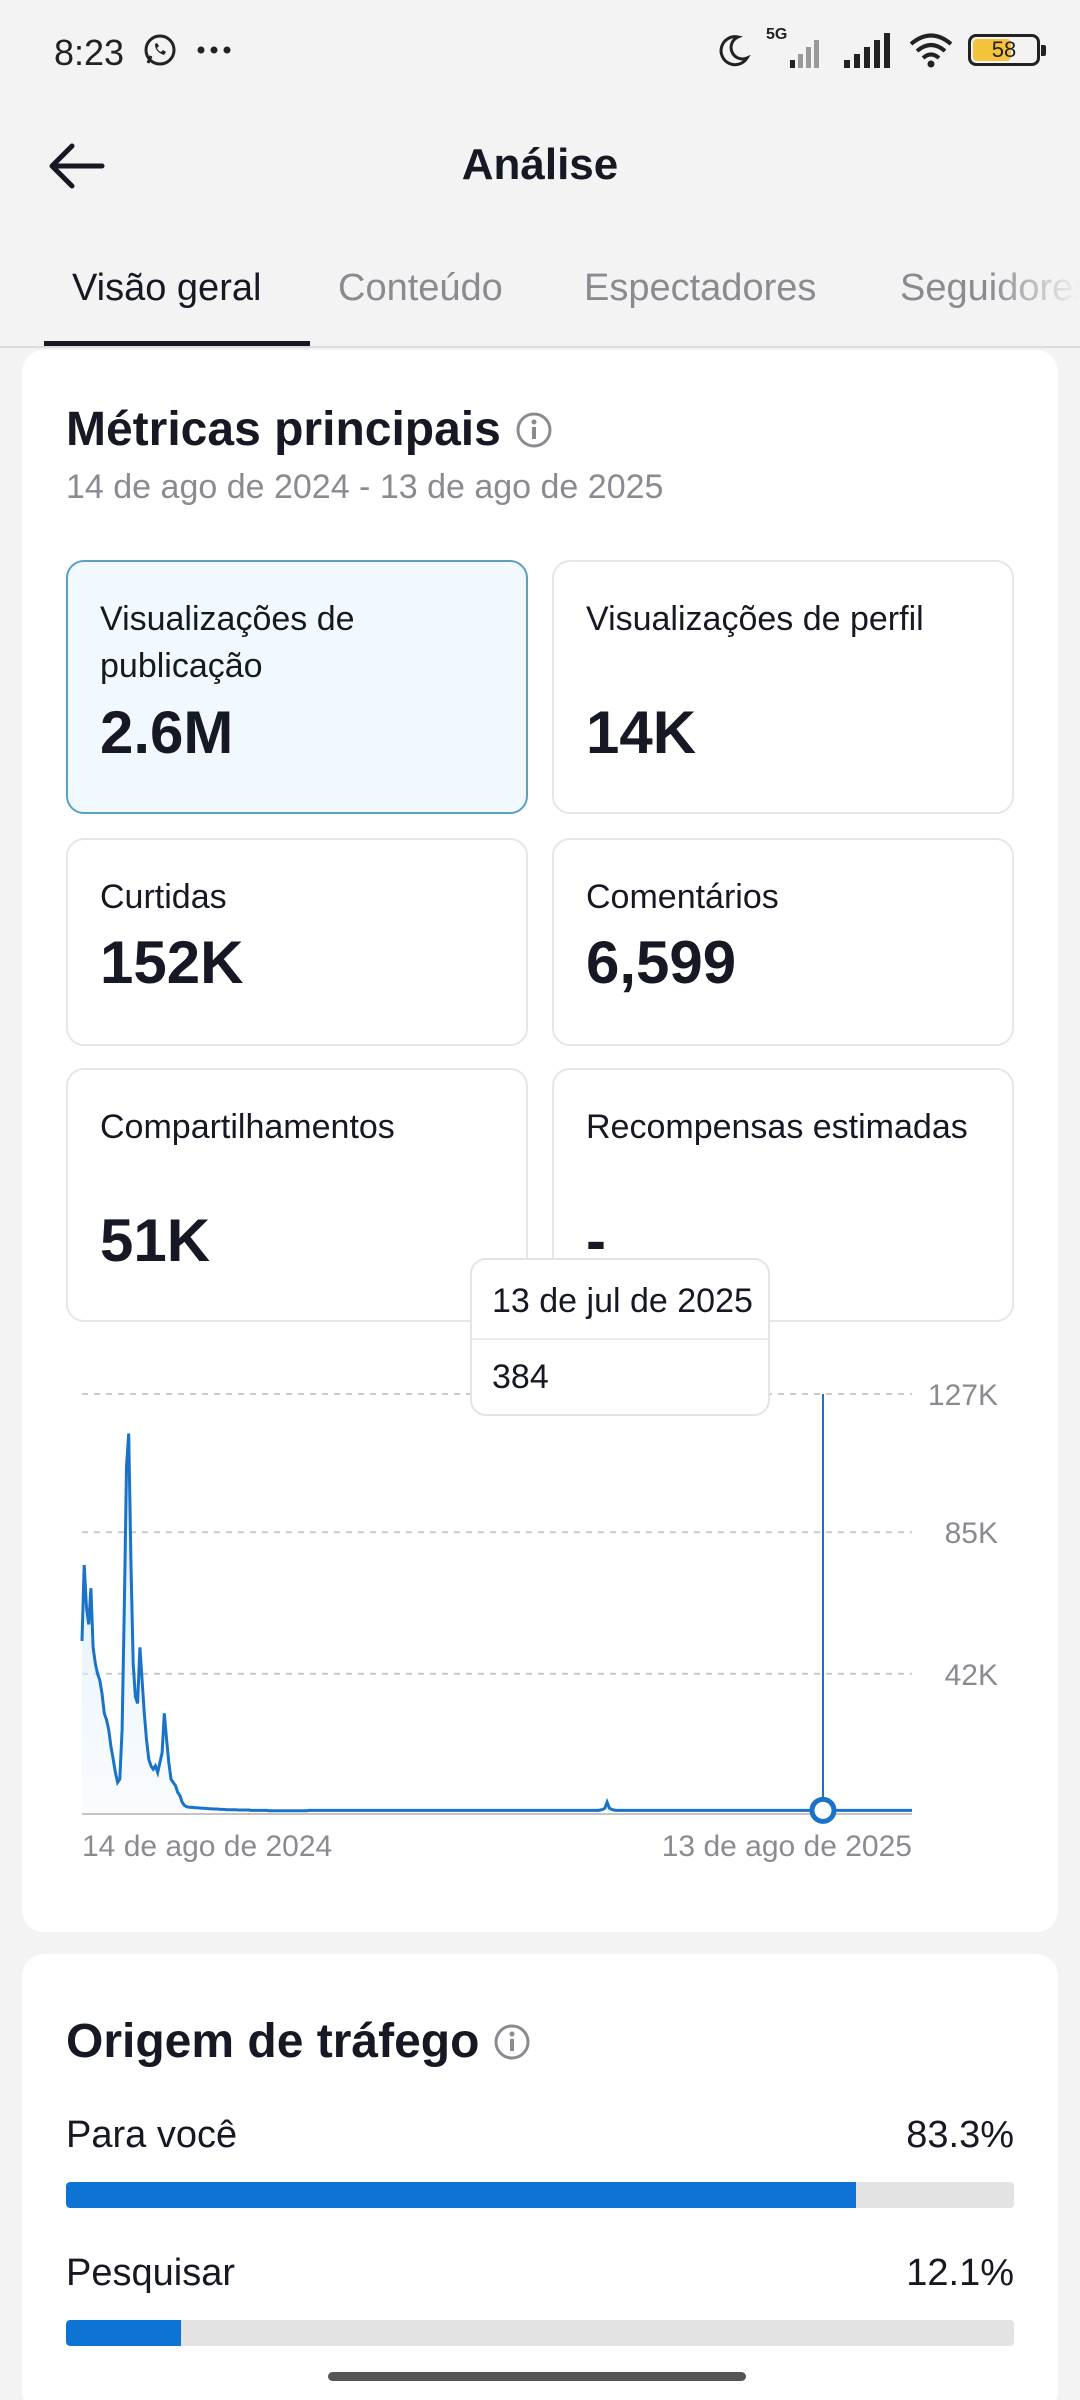 The height and width of the screenshot is (2400, 1080). Describe the element at coordinates (177, 343) in the screenshot. I see `tab-active-indicator` at that location.